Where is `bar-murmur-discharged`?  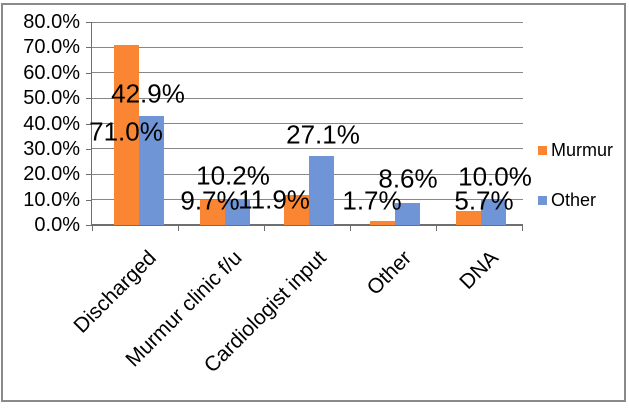
bar-murmur-discharged is located at coordinates (126, 135).